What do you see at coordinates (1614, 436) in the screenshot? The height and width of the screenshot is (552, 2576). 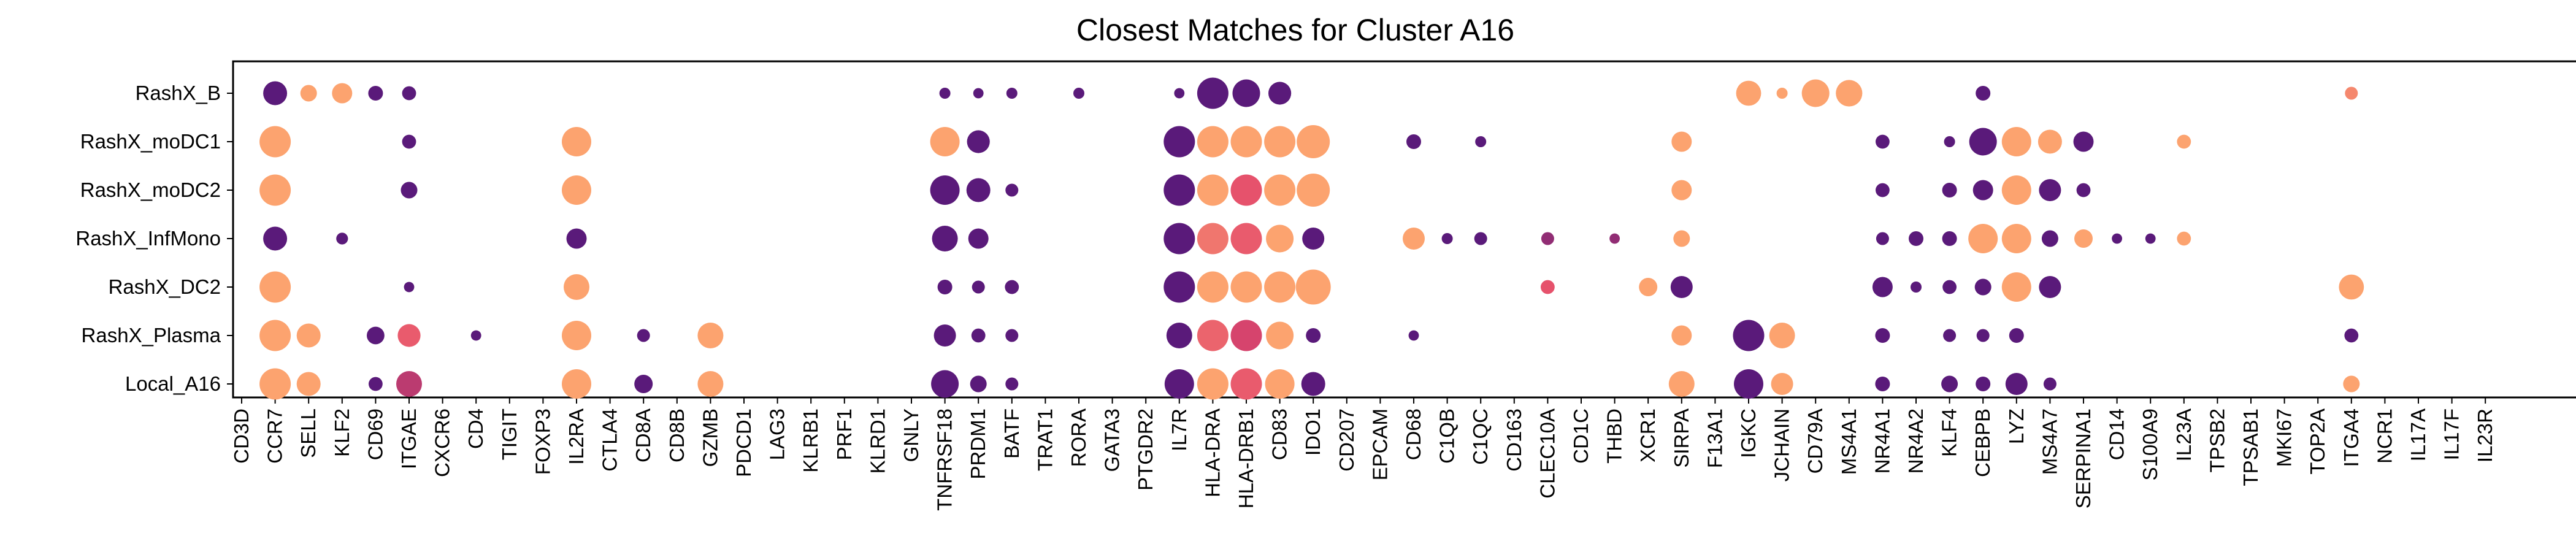 I see `x-tick-label: THBD` at bounding box center [1614, 436].